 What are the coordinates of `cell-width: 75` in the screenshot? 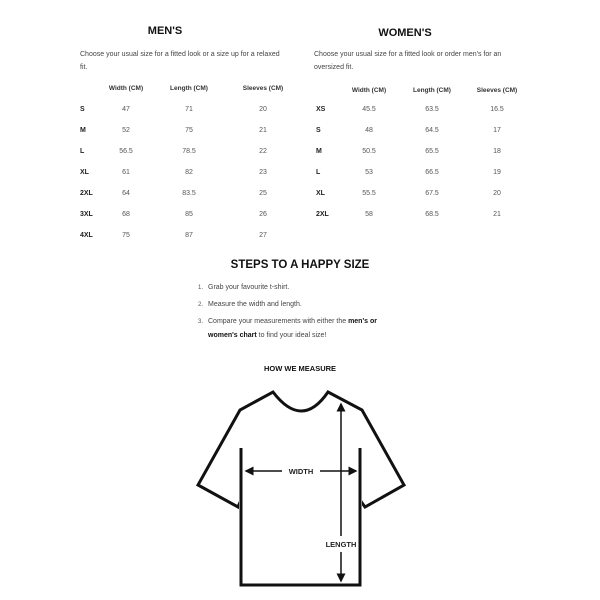 It's located at (126, 235).